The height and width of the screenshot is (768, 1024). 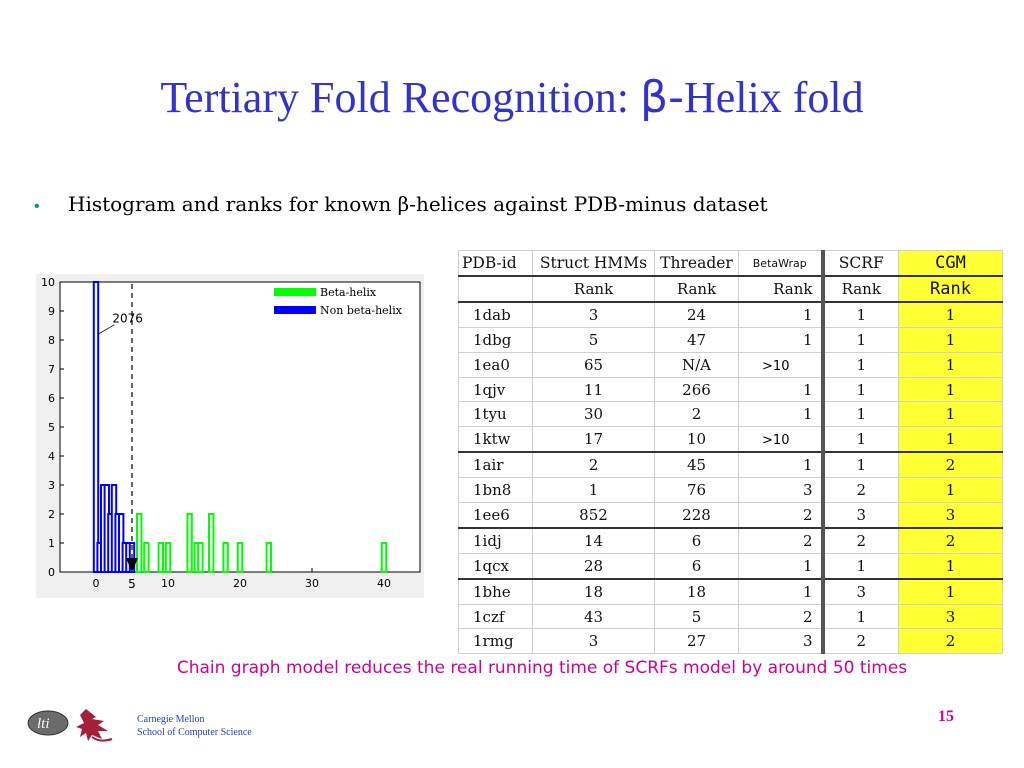 I want to click on rank-cell: 11, so click(x=593, y=389).